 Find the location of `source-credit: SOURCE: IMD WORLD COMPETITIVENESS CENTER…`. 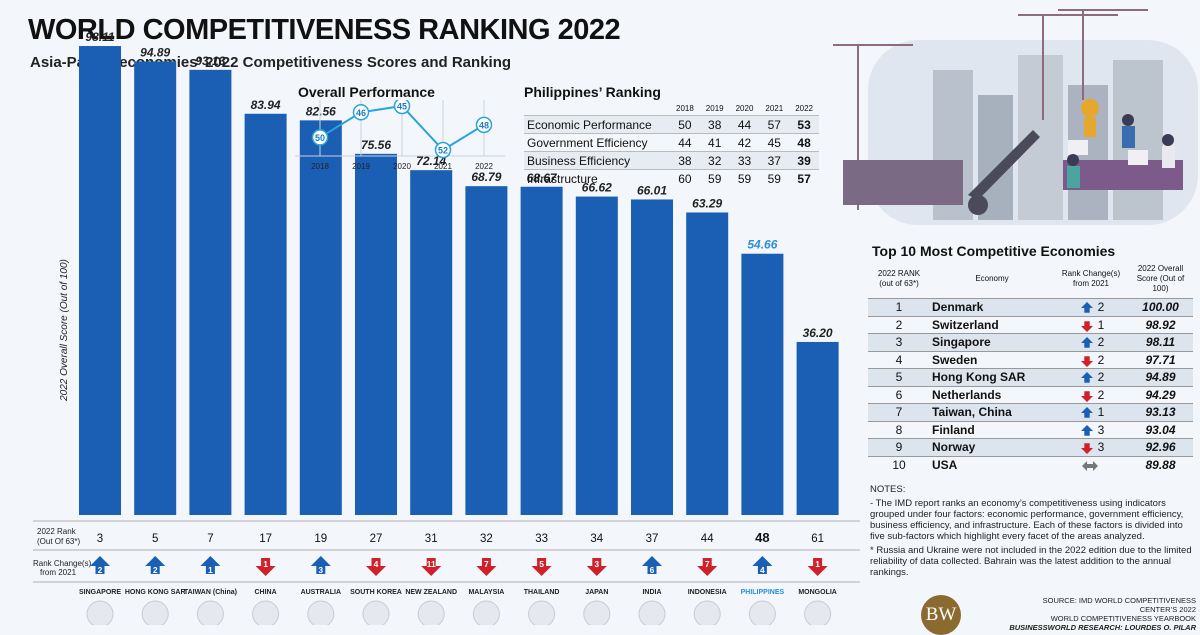

source-credit: SOURCE: IMD WORLD COMPETITIVENESS CENTER… is located at coordinates (1101, 614).